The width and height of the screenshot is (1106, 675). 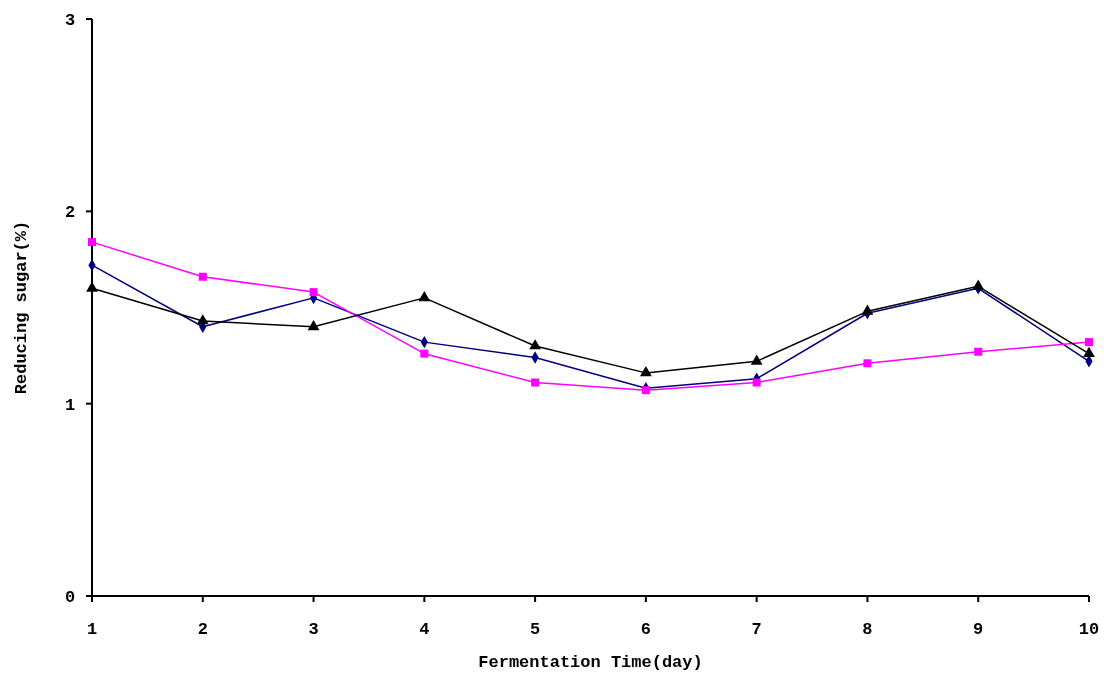 What do you see at coordinates (535, 629) in the screenshot?
I see `x-tick-label: 5` at bounding box center [535, 629].